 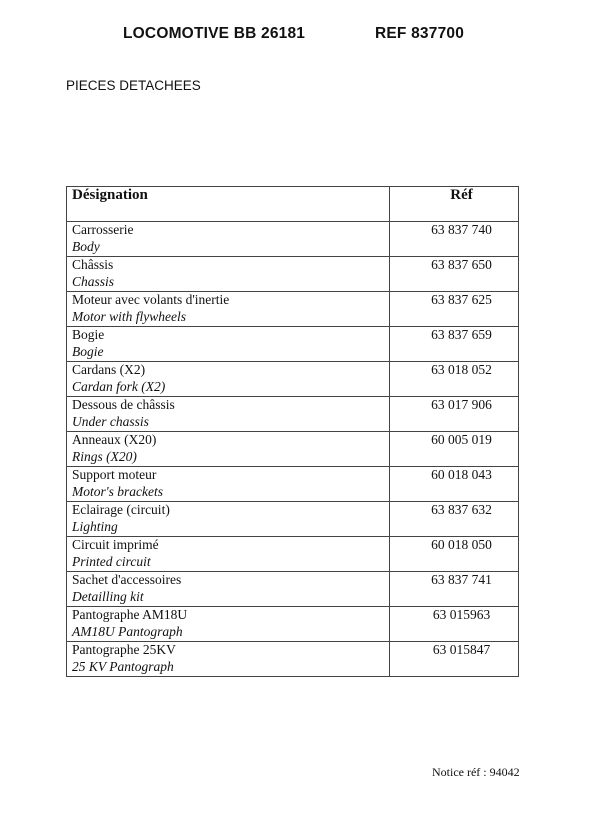 I want to click on designation-cell: Eclairage (circuit) Lighting, so click(x=228, y=519).